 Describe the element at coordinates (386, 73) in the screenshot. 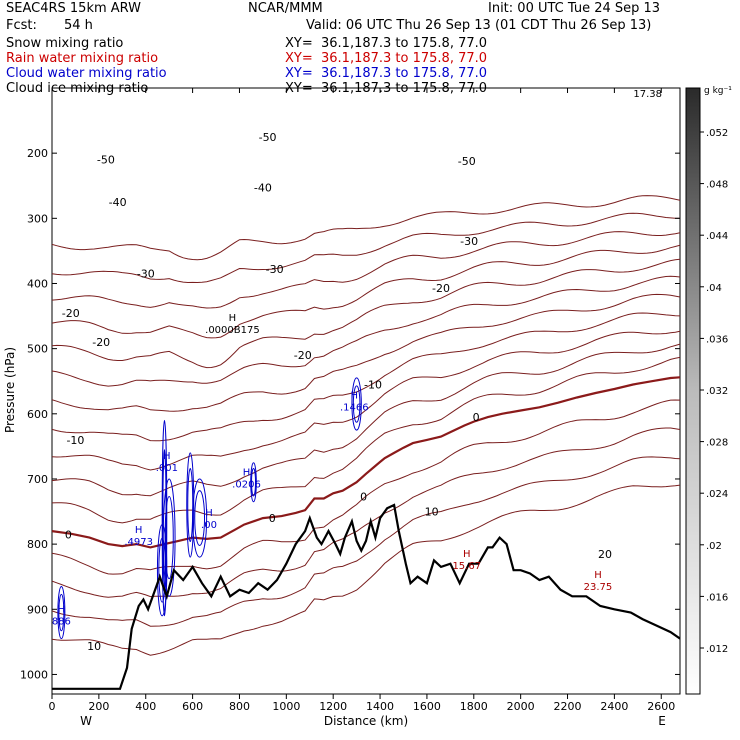

I see `field-xy-cloud-water: XY= 36.1,187.3 to 175.8, 77.0` at that location.